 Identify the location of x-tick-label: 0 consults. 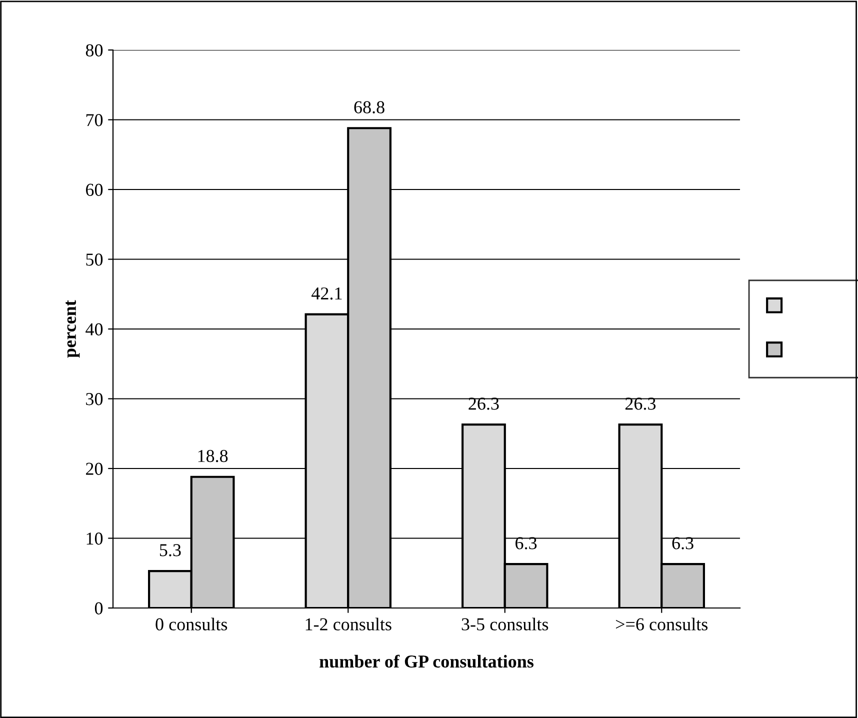
(192, 624).